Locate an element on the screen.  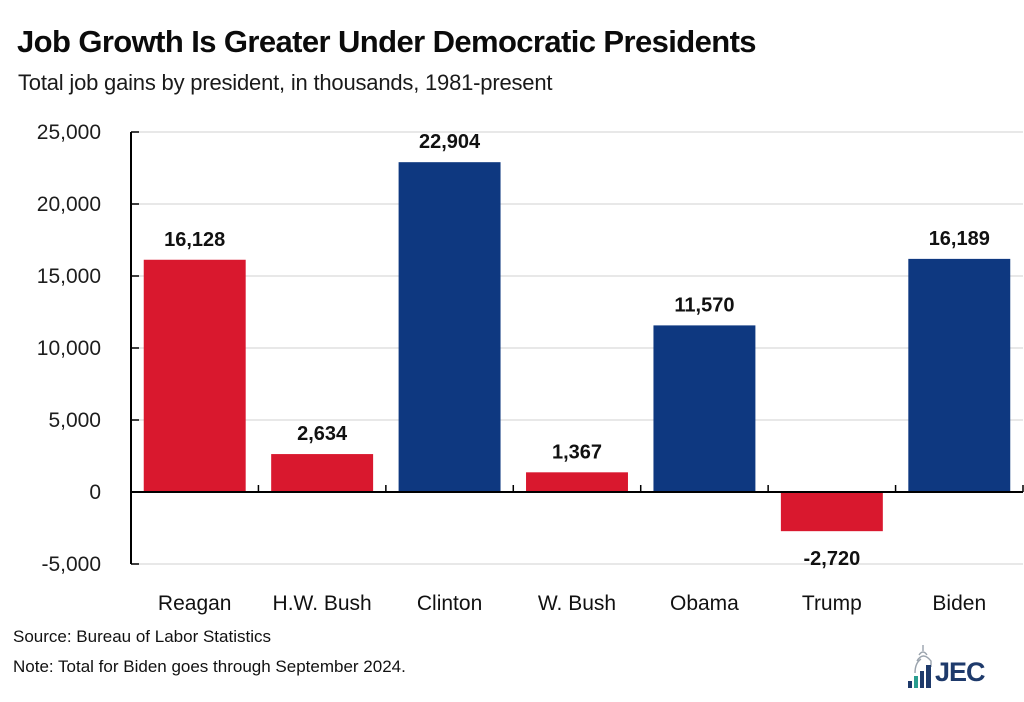
data-label: 16,128 is located at coordinates (194, 240).